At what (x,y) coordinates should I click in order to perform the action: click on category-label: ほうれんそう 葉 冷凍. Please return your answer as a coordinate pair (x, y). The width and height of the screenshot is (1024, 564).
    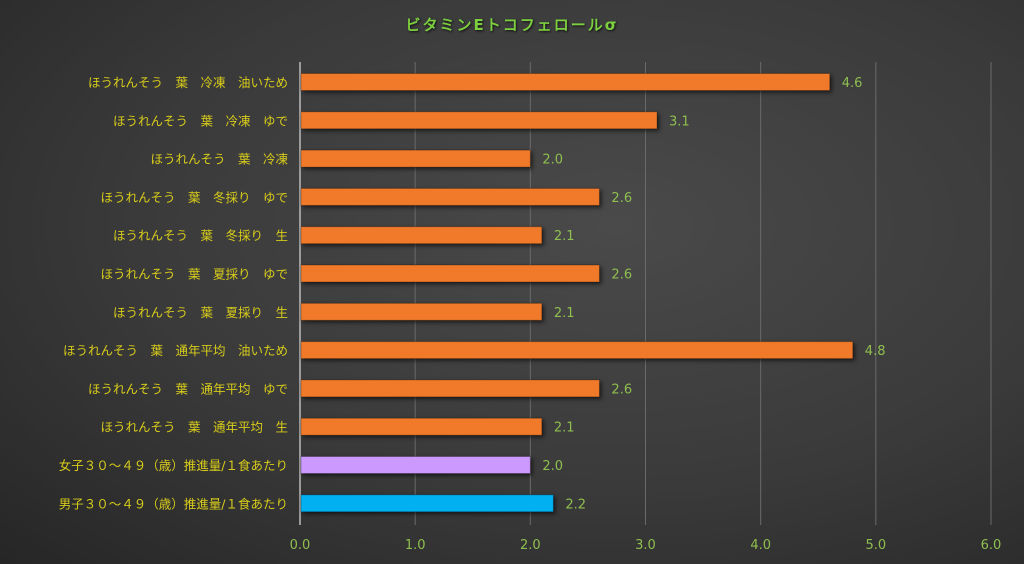
    Looking at the image, I should click on (219, 159).